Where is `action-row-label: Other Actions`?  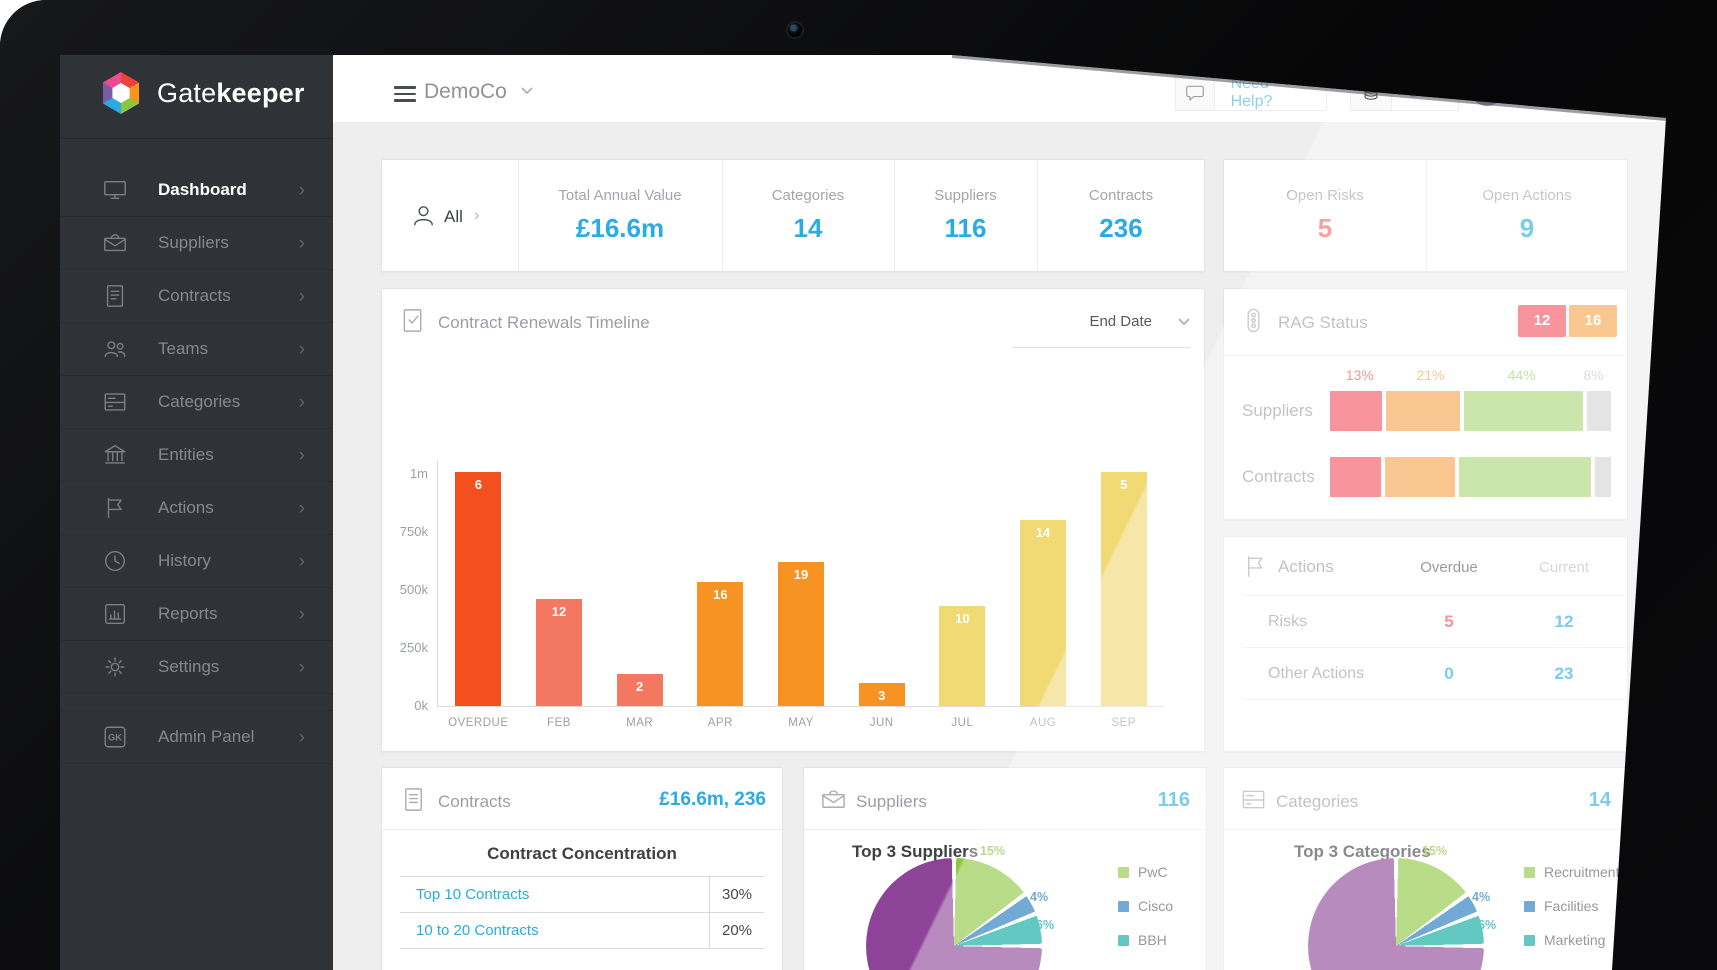 action-row-label: Other Actions is located at coordinates (1316, 673).